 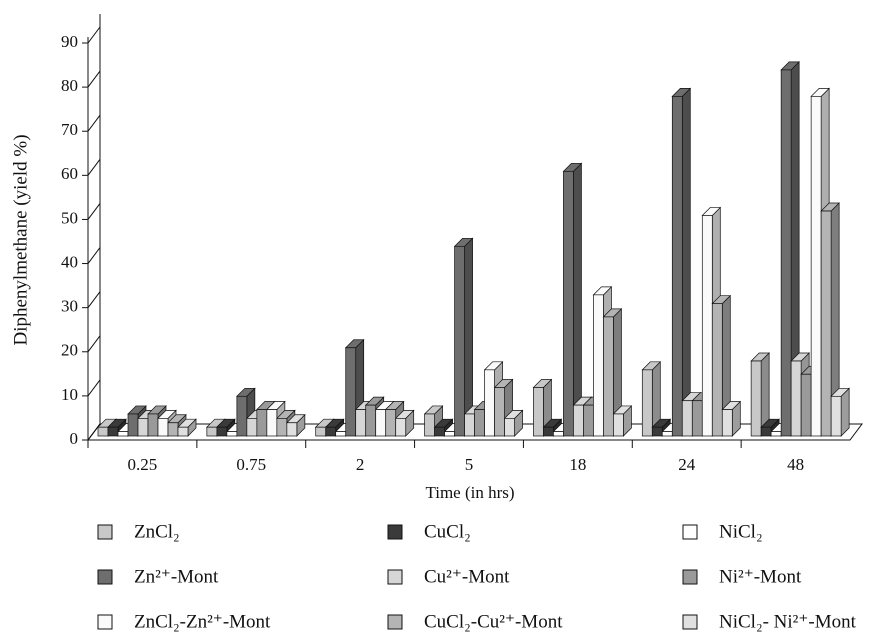 I want to click on x-tick-label: 0.75, so click(x=251, y=464).